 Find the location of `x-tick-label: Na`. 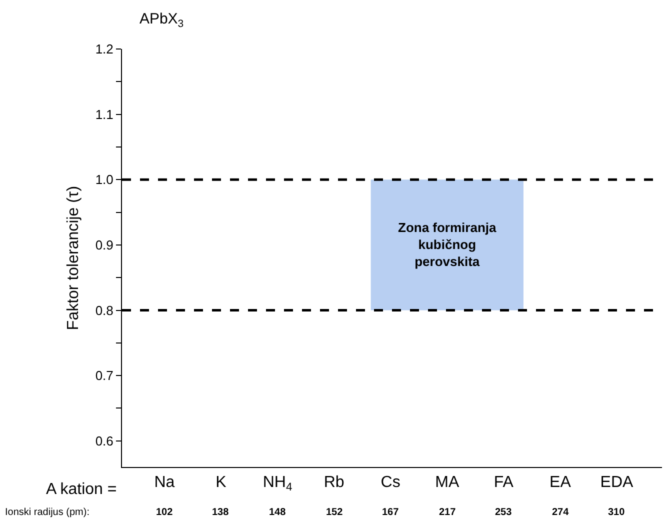

x-tick-label: Na is located at coordinates (164, 483).